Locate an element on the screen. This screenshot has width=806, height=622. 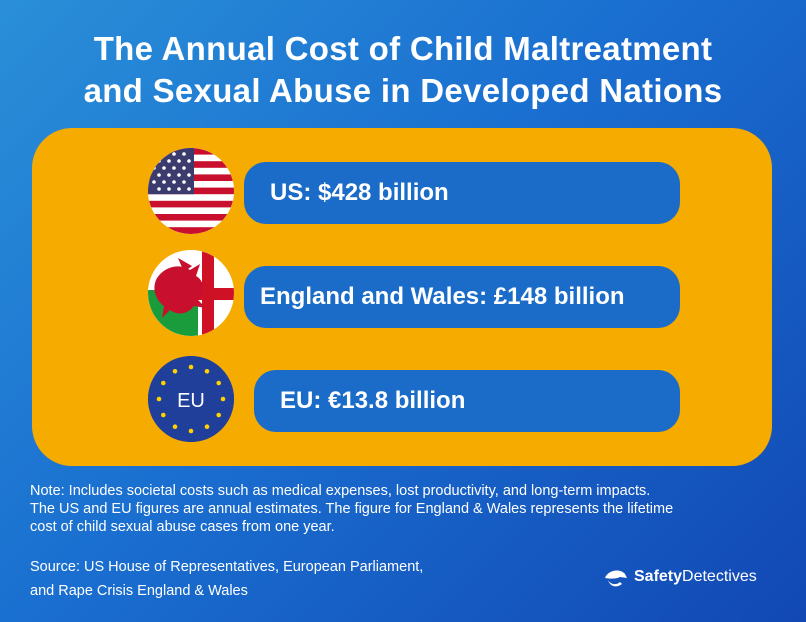
source-line-2: and Rape Crisis England & Wales is located at coordinates (139, 591).